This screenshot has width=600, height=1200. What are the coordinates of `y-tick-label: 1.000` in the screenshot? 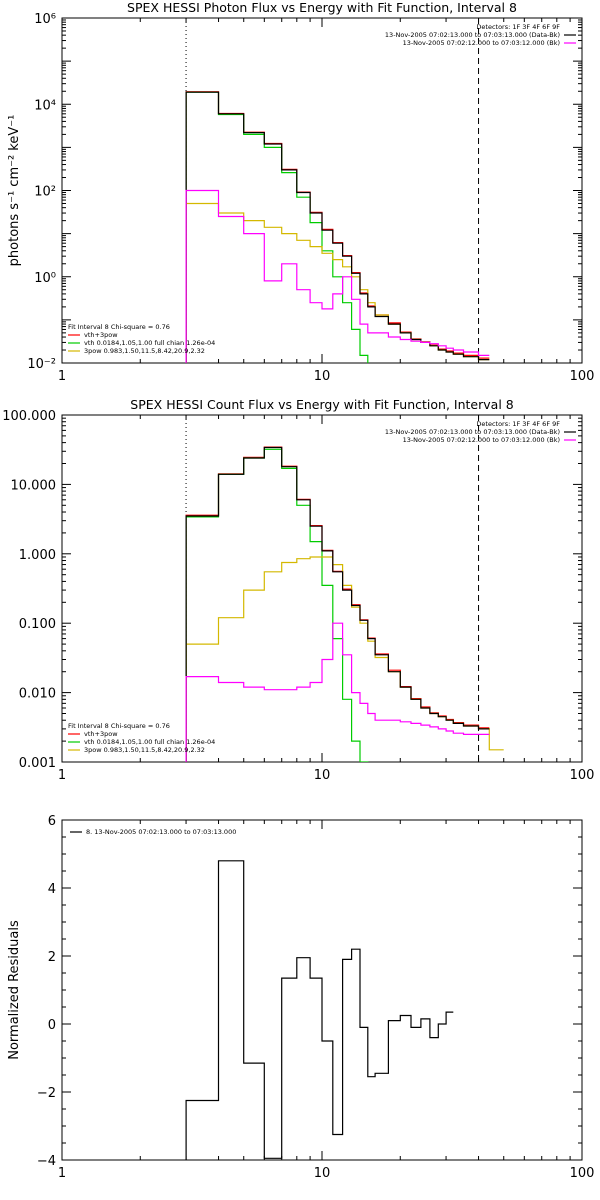 It's located at (37, 555).